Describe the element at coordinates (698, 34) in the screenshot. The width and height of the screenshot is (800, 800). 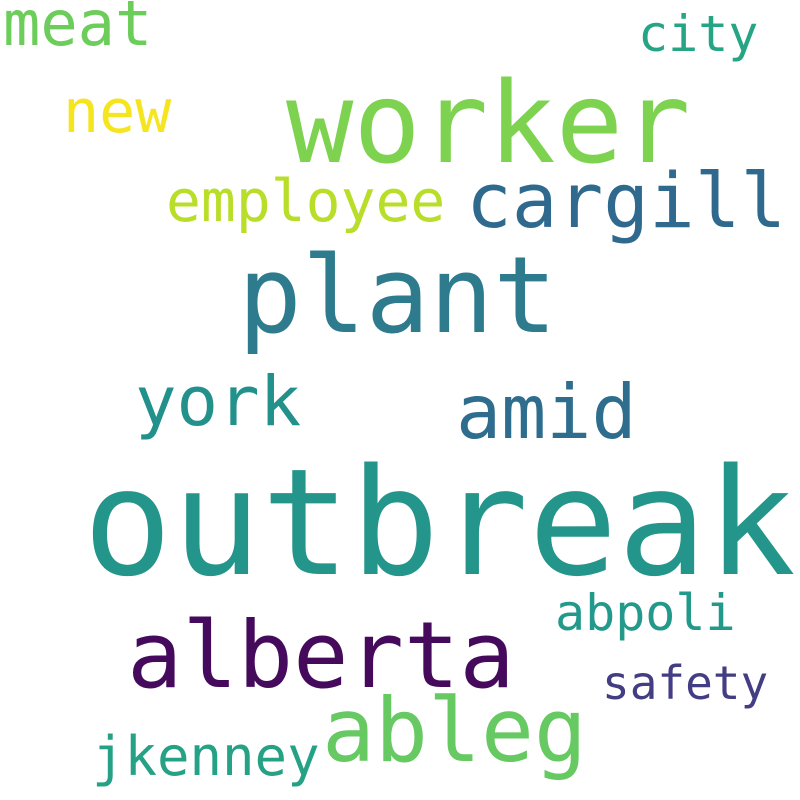
I see `word-city: city` at that location.